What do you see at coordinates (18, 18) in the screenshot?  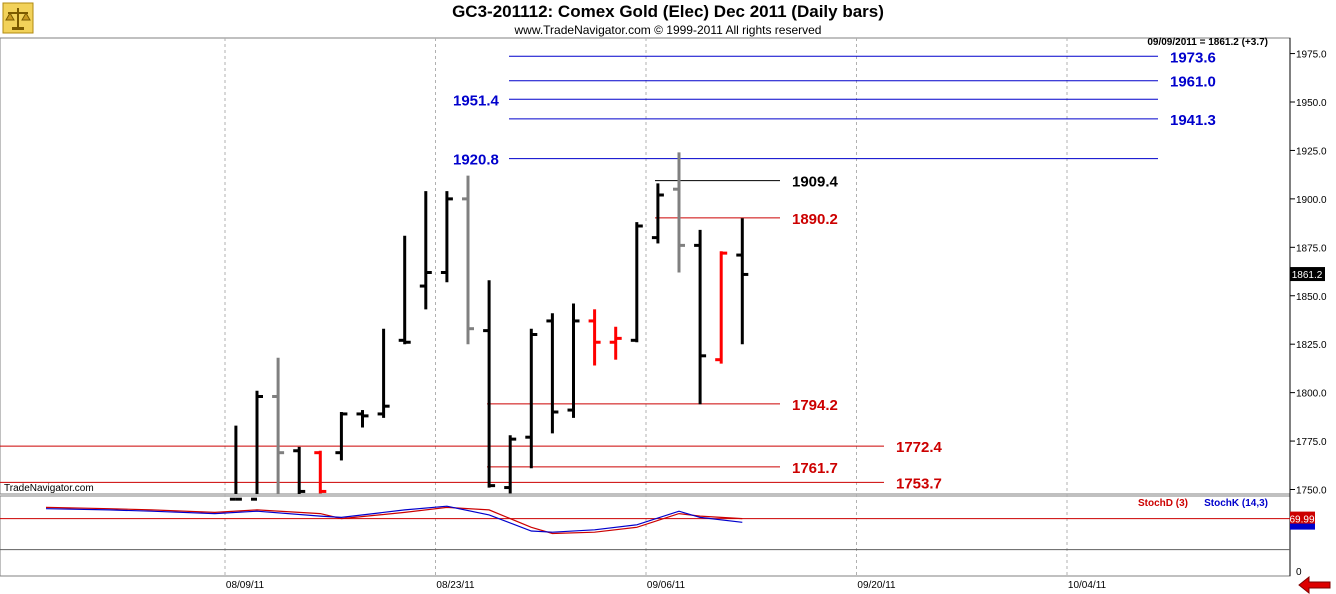 I see `logo-icon` at bounding box center [18, 18].